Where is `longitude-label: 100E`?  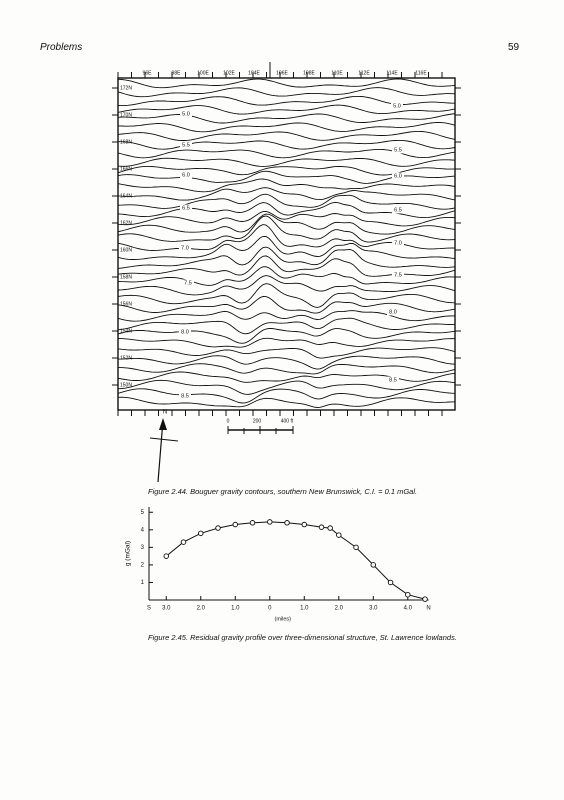
longitude-label: 100E is located at coordinates (203, 73).